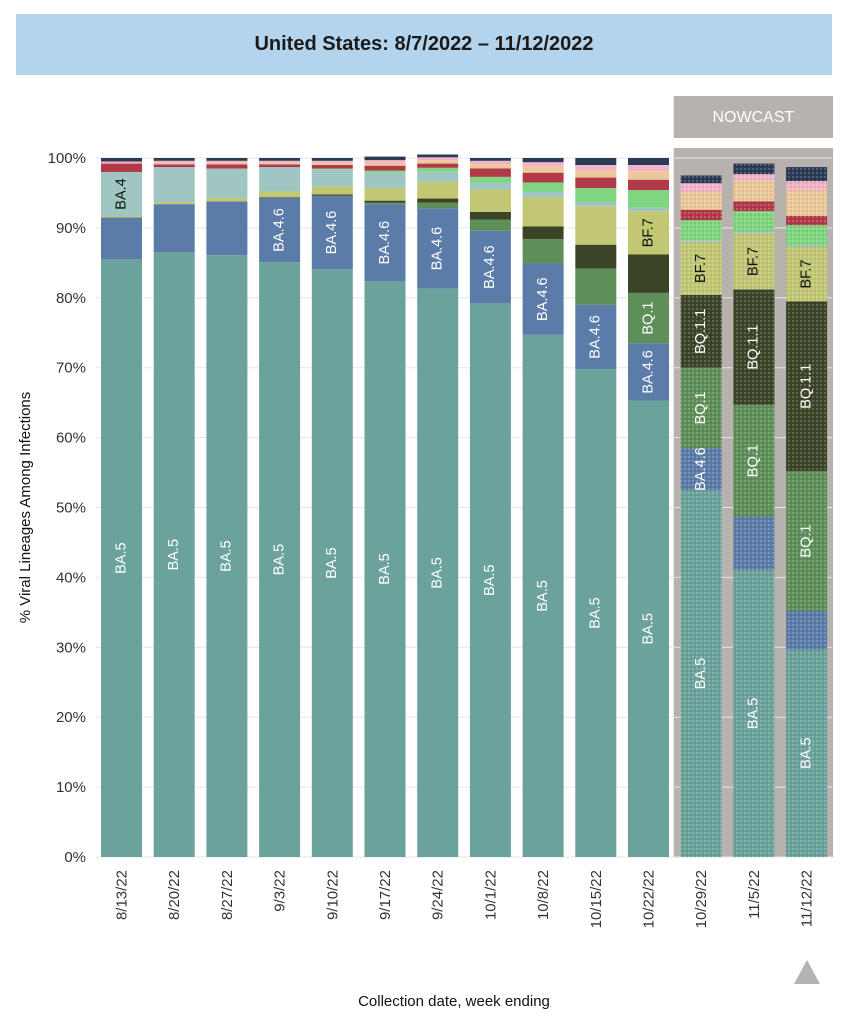 The width and height of the screenshot is (843, 1024). Describe the element at coordinates (807, 972) in the screenshot. I see `triangle-up-icon` at that location.